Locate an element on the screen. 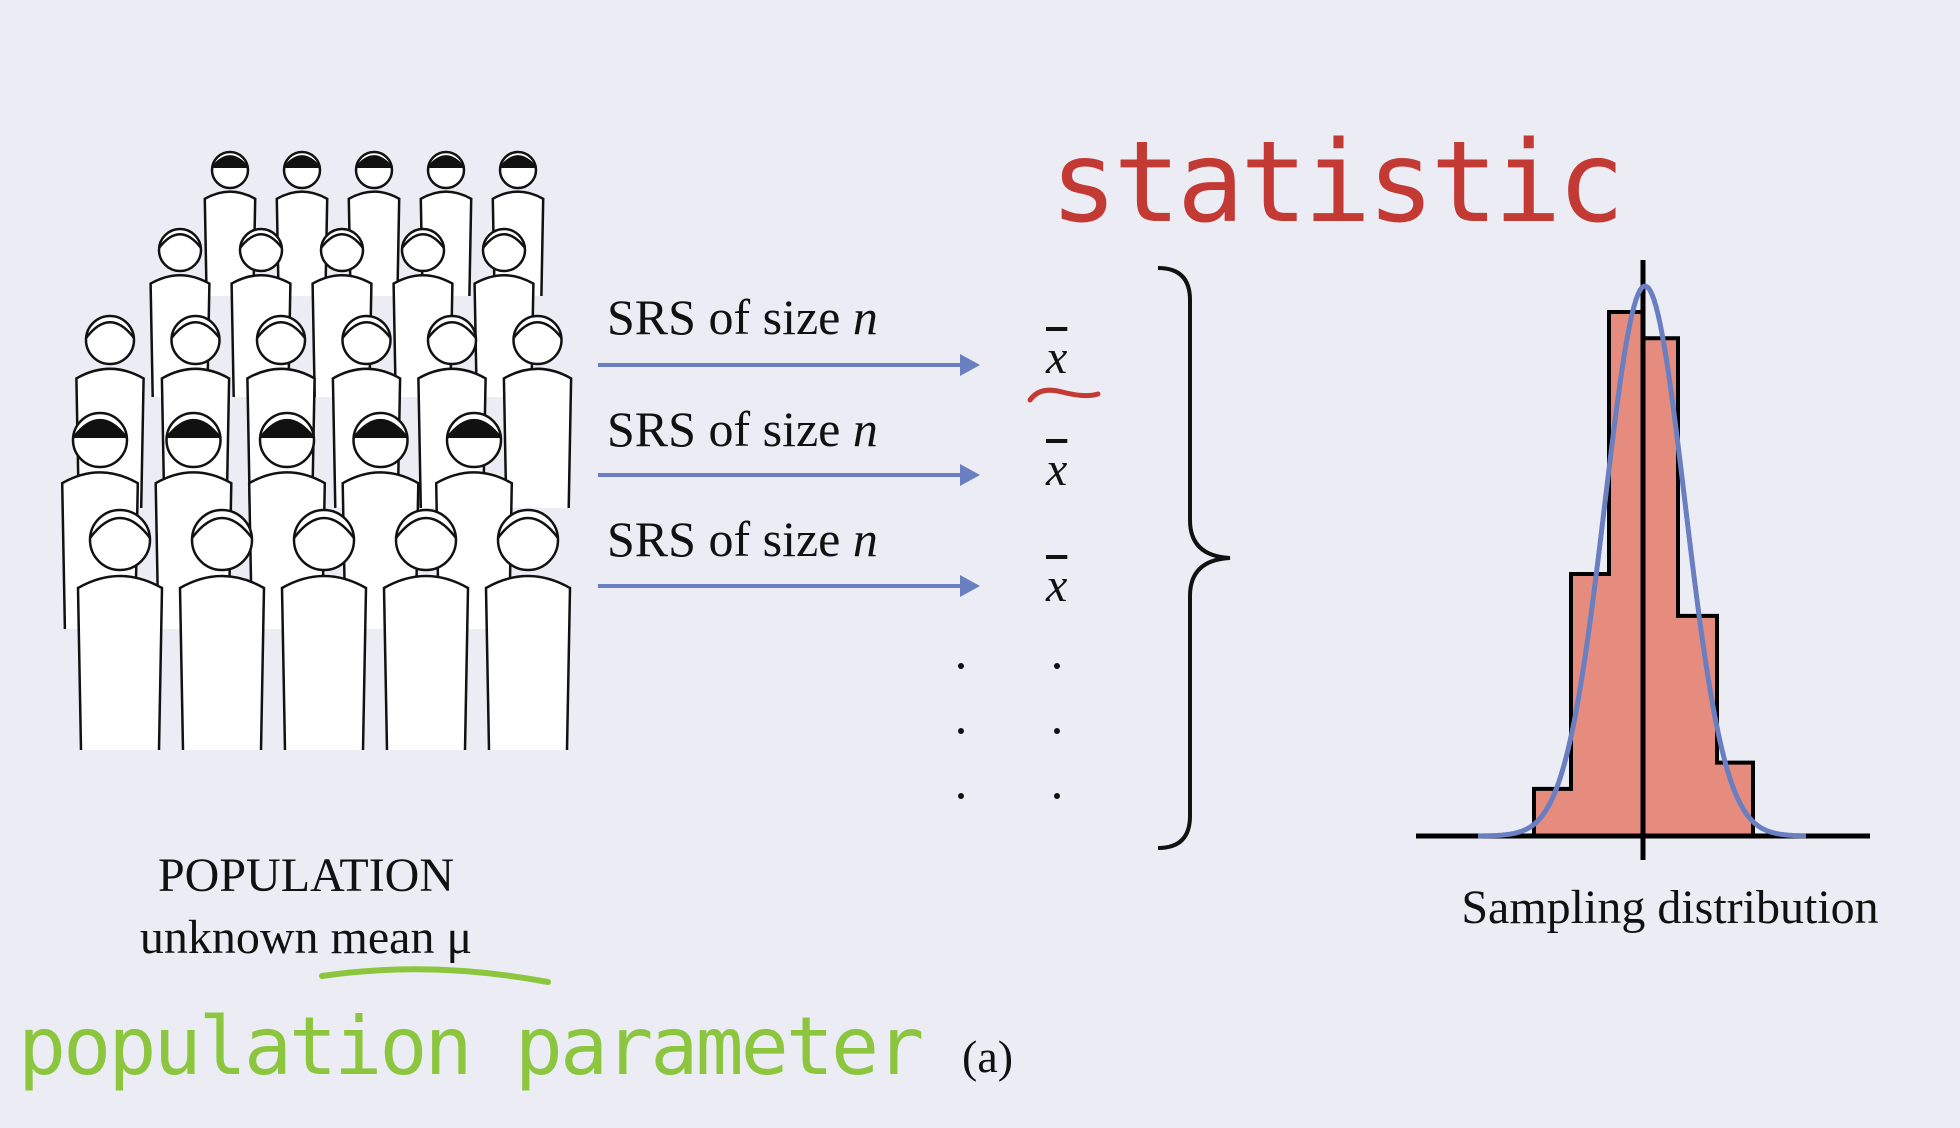  normal-curve is located at coordinates (1642, 561).